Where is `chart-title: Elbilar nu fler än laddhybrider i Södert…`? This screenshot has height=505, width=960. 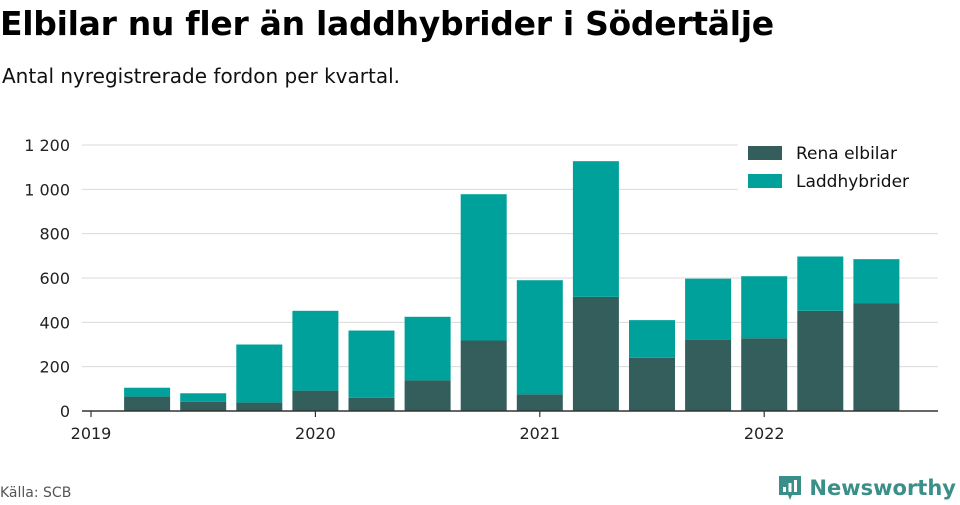 chart-title: Elbilar nu fler än laddhybrider i Södert… is located at coordinates (387, 23).